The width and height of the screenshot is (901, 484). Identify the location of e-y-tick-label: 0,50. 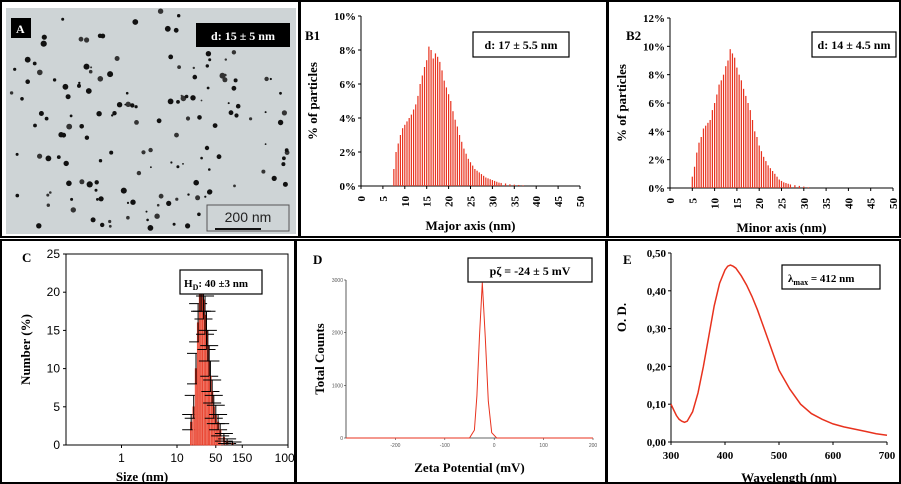
(657, 254).